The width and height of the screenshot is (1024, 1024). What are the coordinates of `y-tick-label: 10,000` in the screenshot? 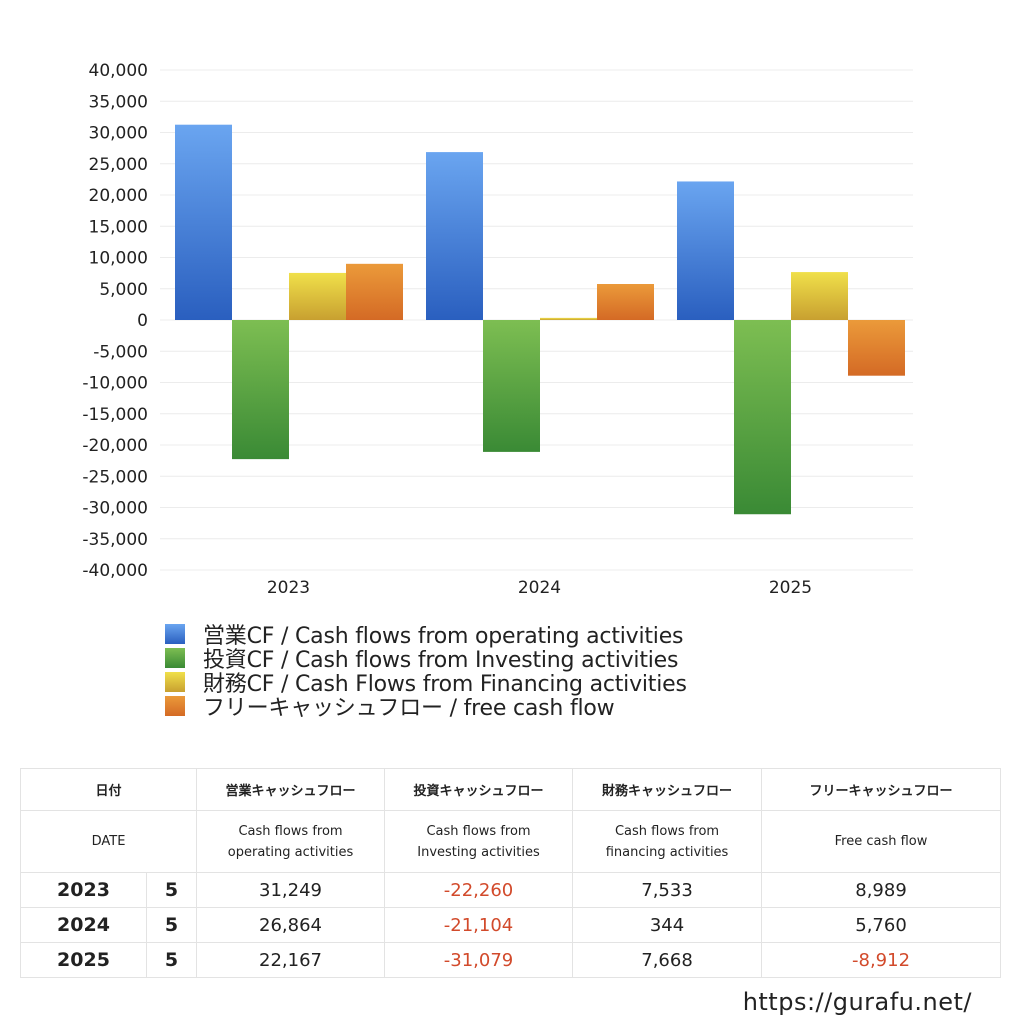 It's located at (118, 259).